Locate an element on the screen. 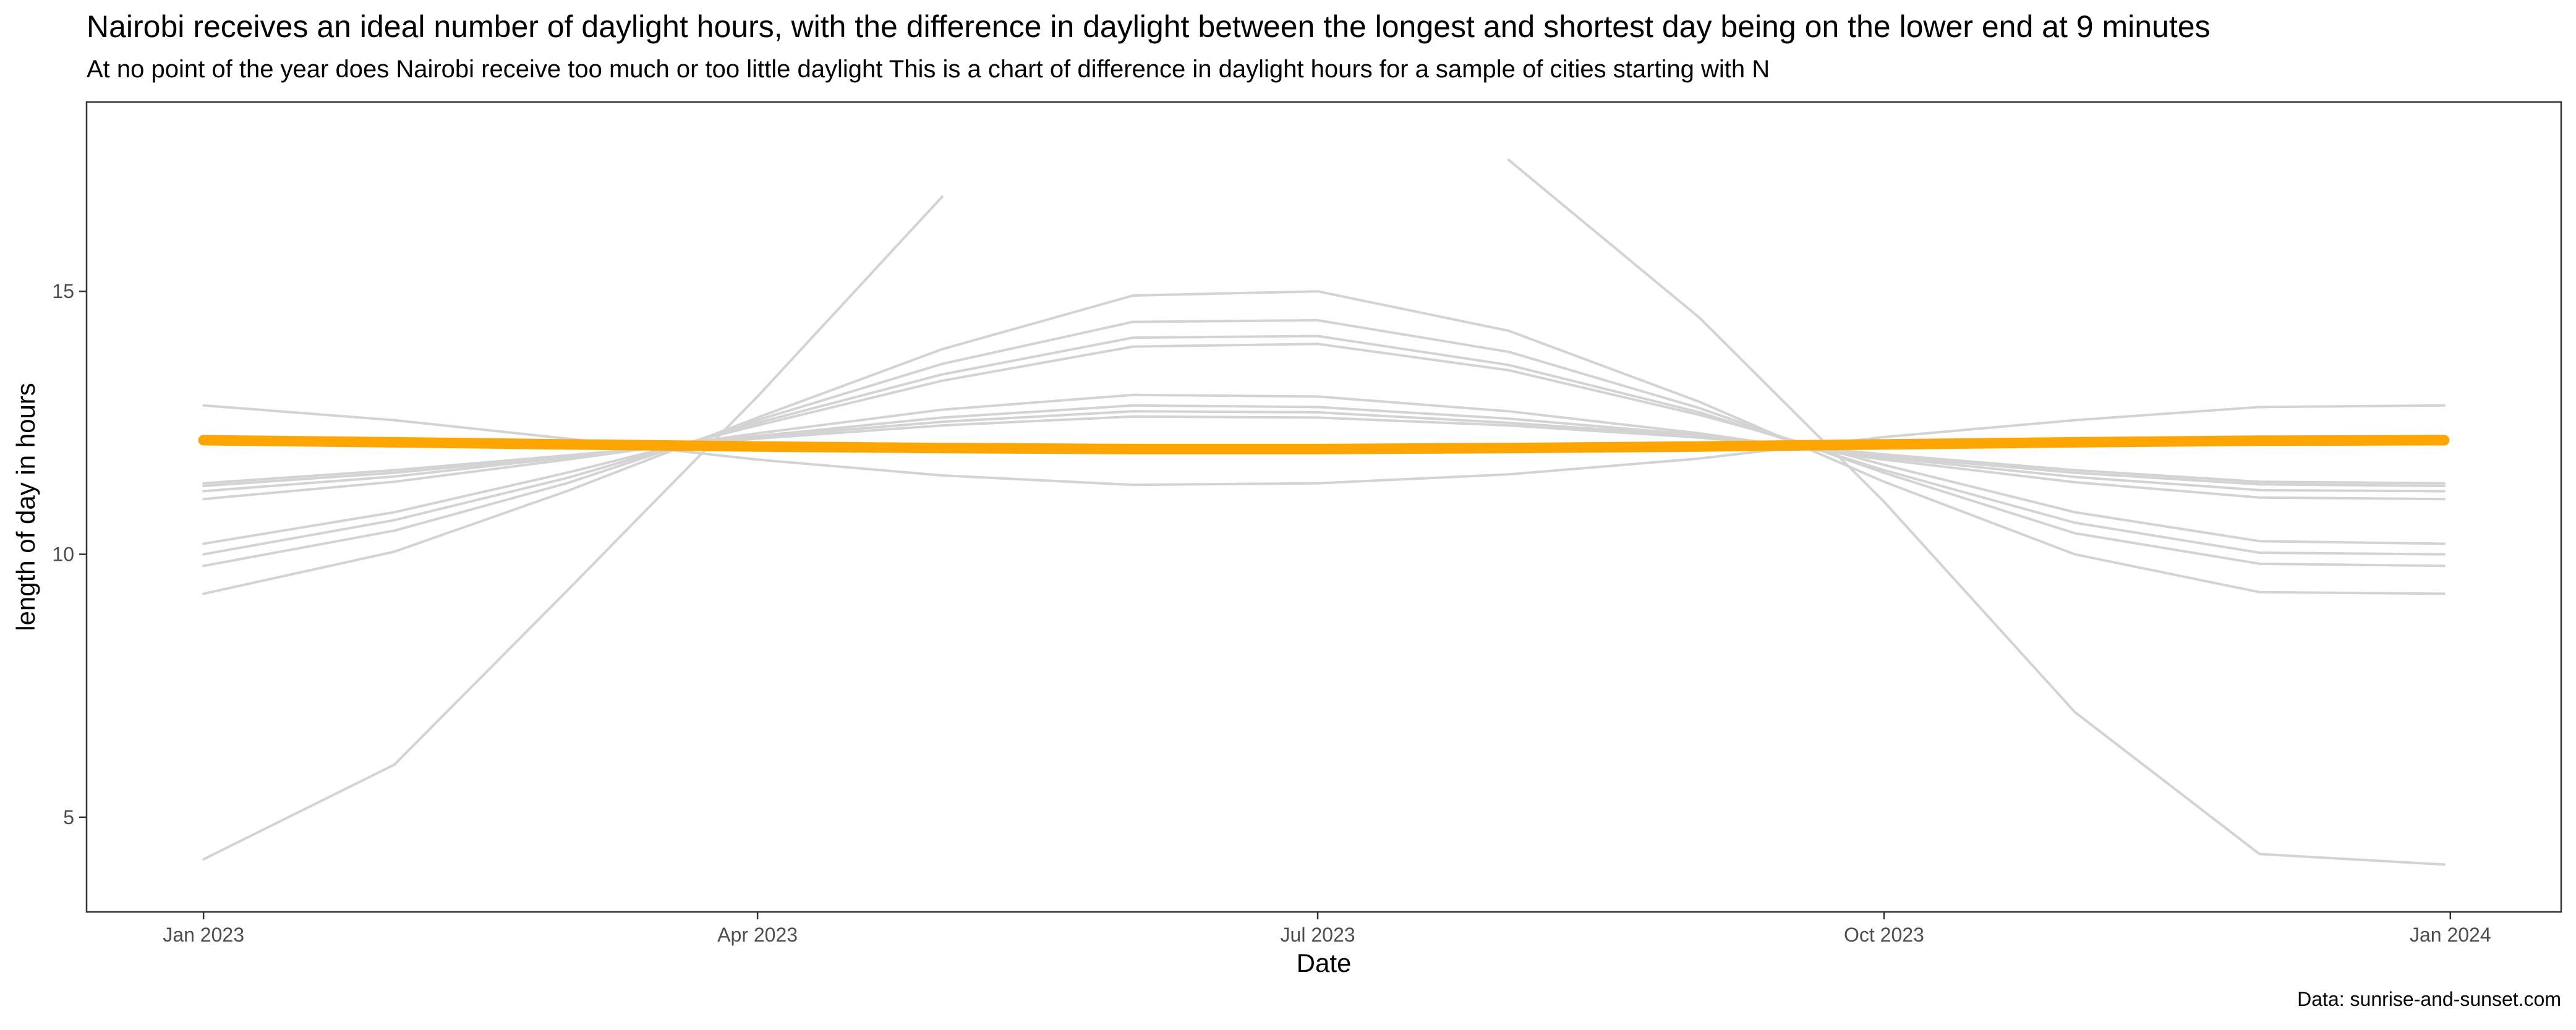  x-tick-label: Jan 2023 is located at coordinates (203, 935).